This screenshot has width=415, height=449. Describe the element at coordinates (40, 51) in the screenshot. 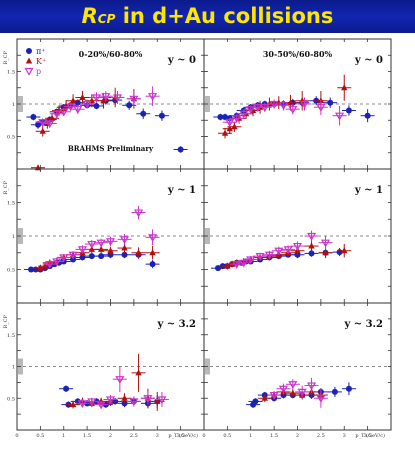

I see `legend-label: π⁺` at that location.